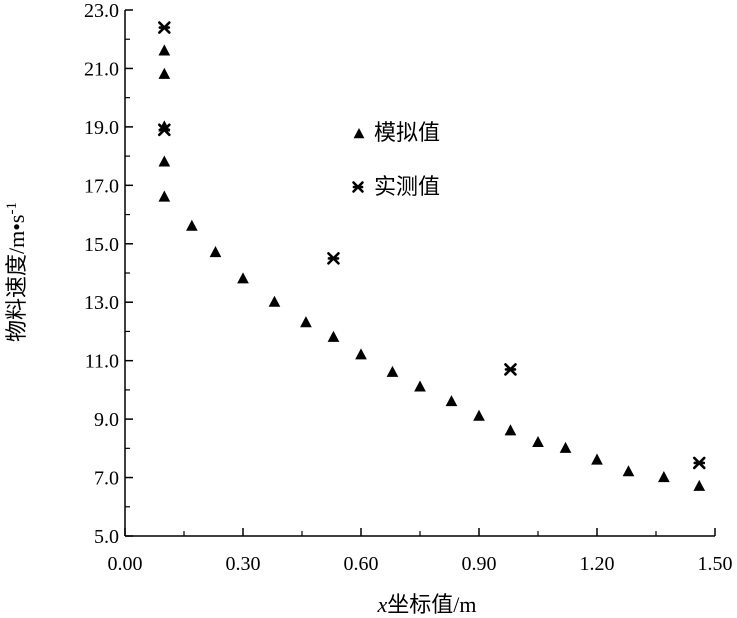 The image size is (737, 618). I want to click on legend-triangle-marker, so click(359, 133).